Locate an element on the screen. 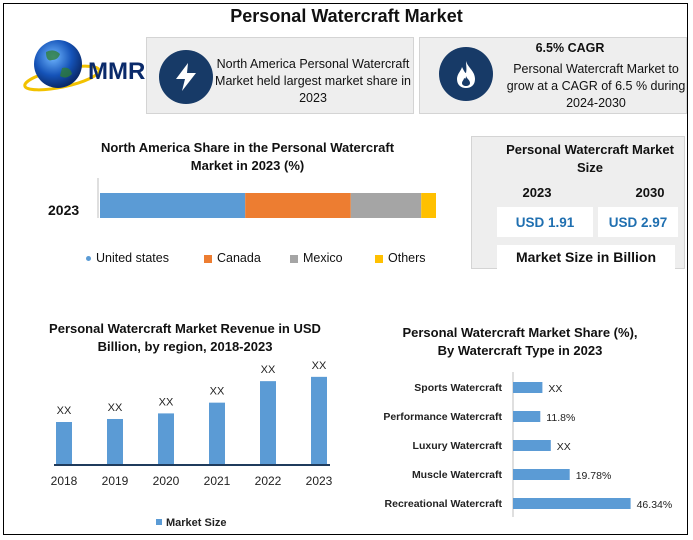  revenue-bar-2019 is located at coordinates (115, 441).